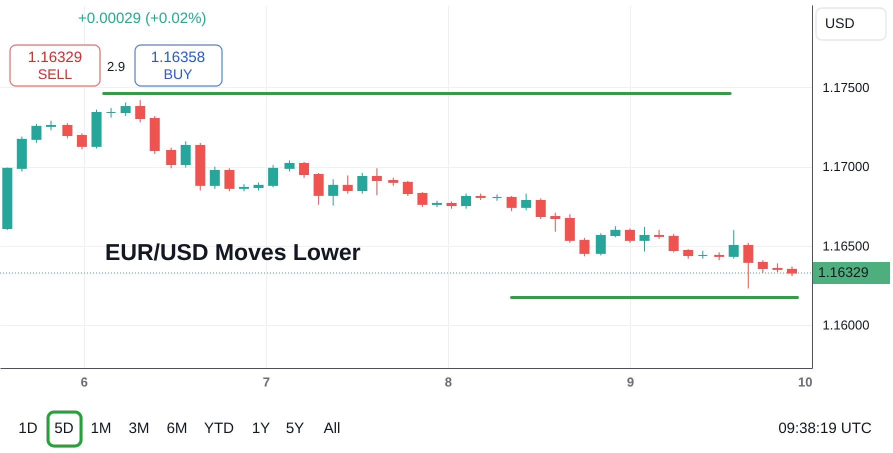  I want to click on text: 5Y, so click(295, 428).